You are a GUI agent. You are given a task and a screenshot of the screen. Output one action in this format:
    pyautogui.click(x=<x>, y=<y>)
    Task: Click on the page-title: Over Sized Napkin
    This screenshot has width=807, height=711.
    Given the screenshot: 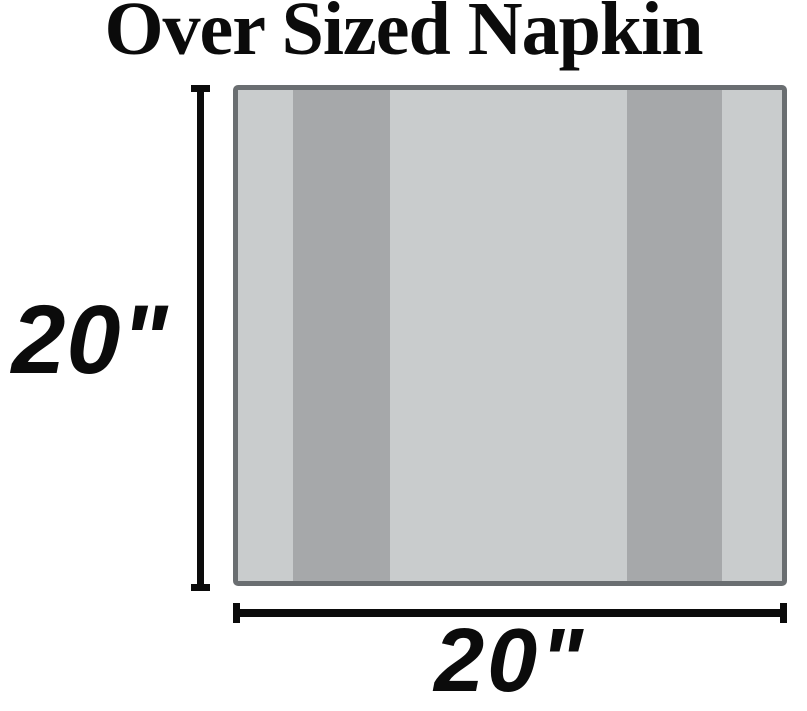 What is the action you would take?
    pyautogui.click(x=403, y=35)
    